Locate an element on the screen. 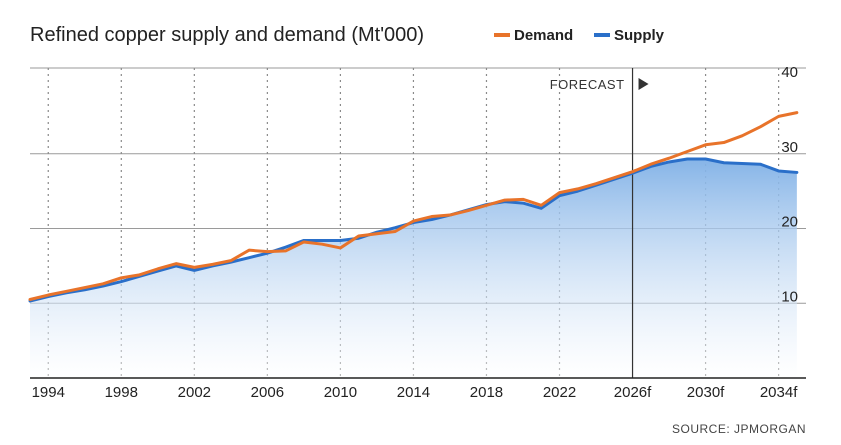 The image size is (841, 445). x-tick-2002: 2002 is located at coordinates (194, 392).